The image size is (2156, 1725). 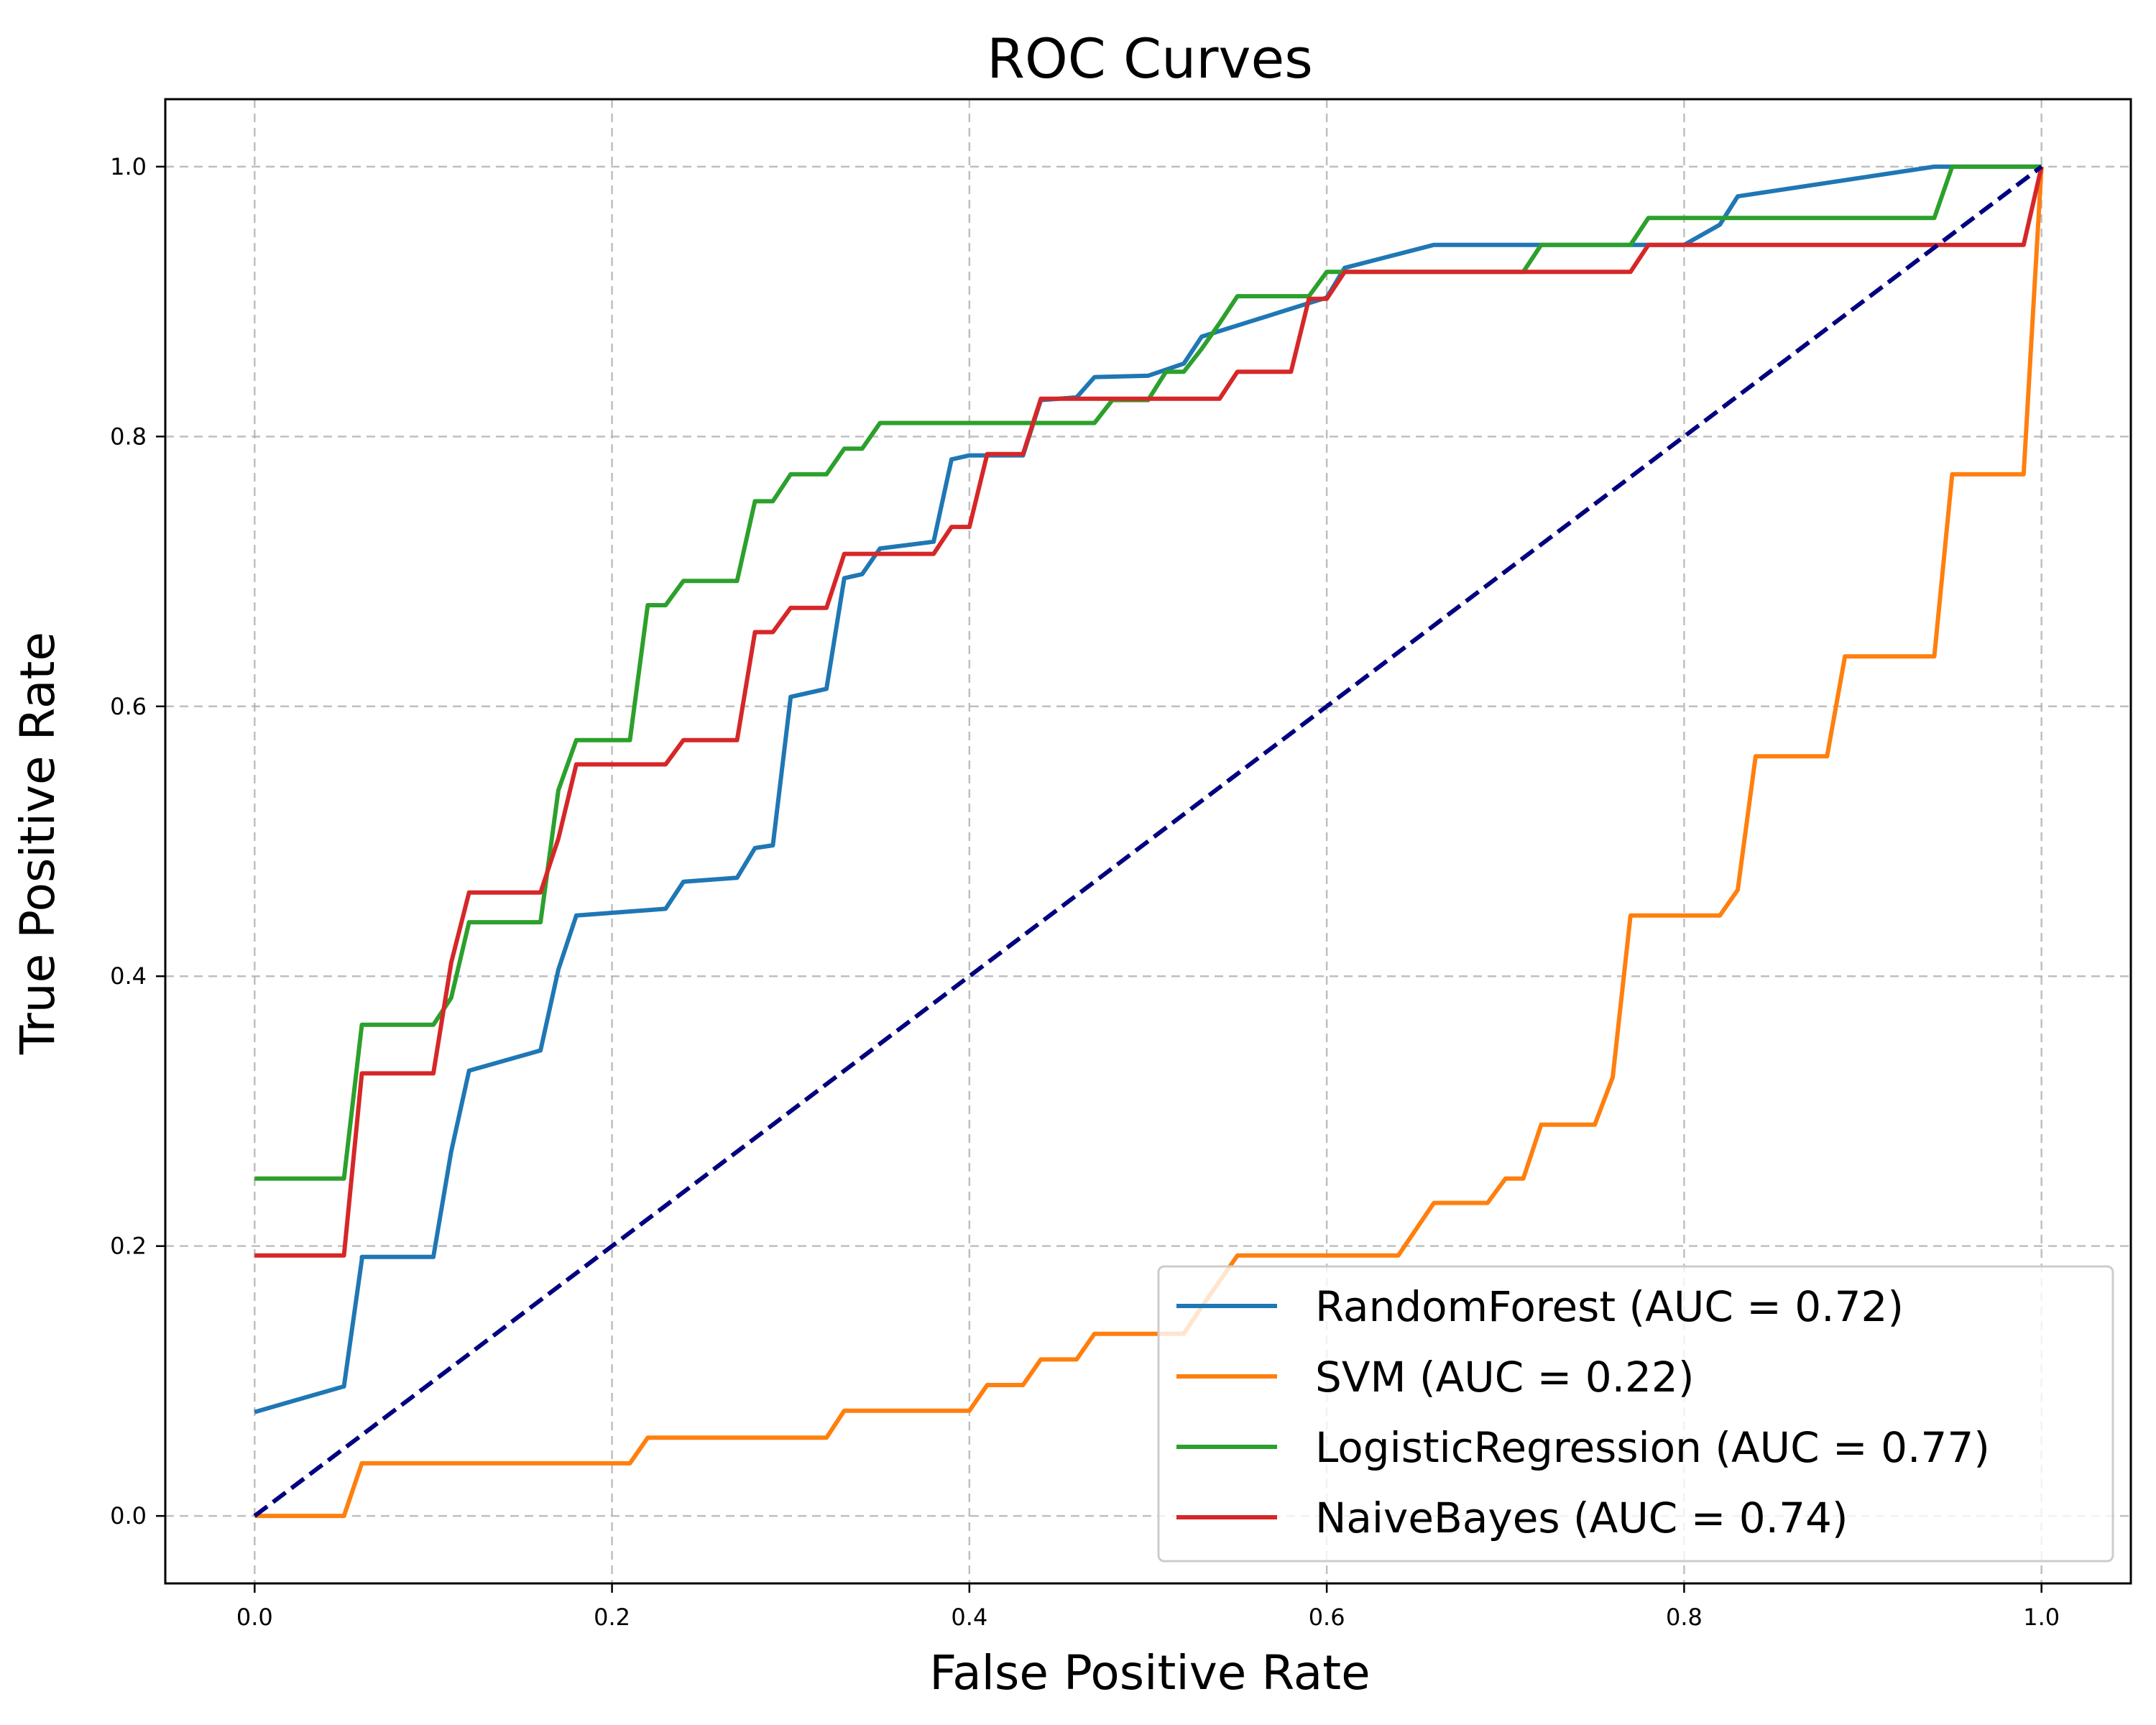 What do you see at coordinates (254, 1617) in the screenshot?
I see `x-tick-label: 0.0` at bounding box center [254, 1617].